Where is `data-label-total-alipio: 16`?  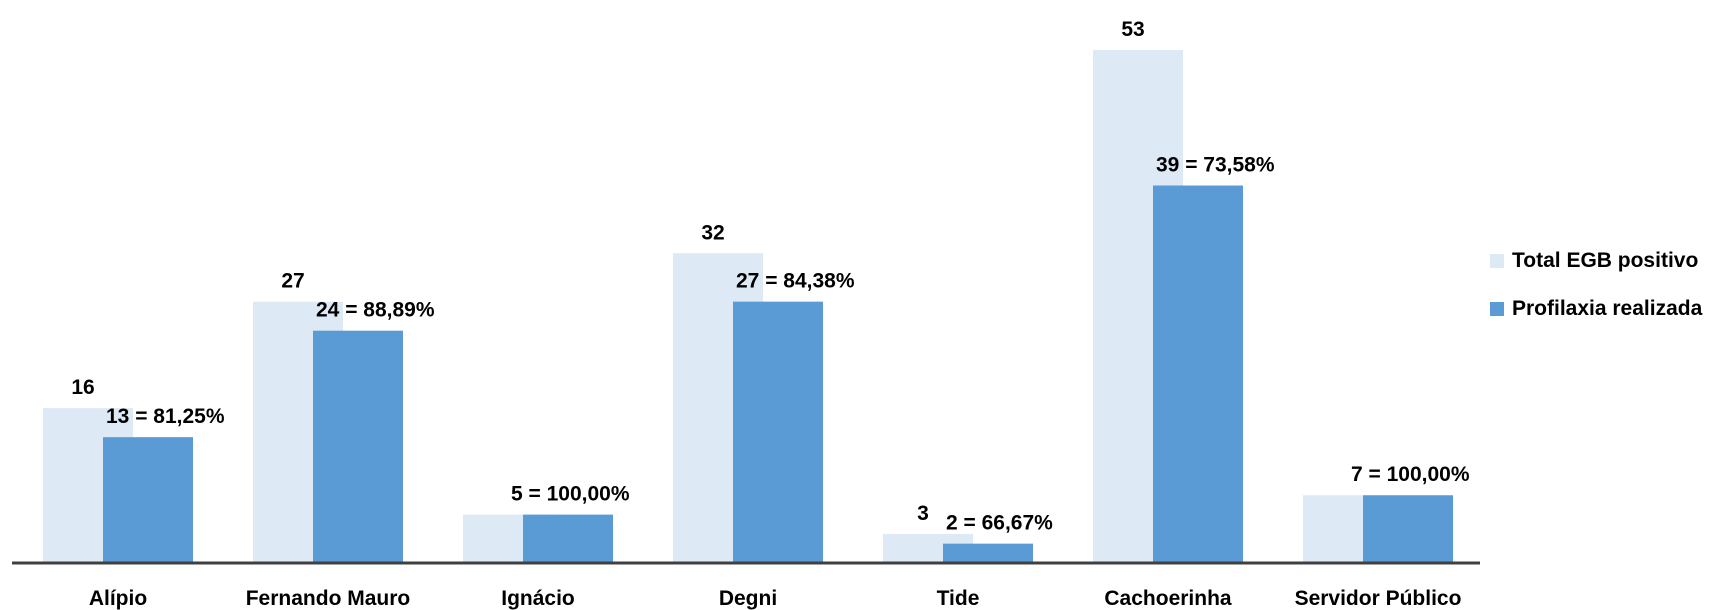
data-label-total-alipio: 16 is located at coordinates (82, 387).